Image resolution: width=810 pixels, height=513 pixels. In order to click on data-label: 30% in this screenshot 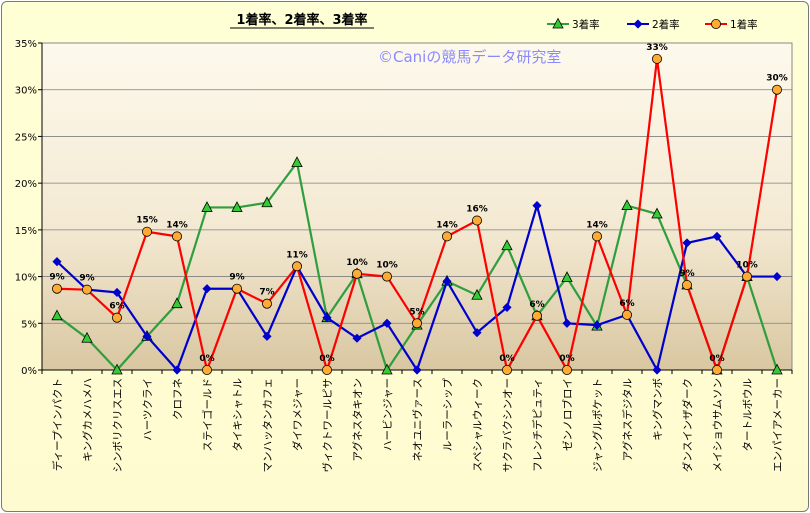, I will do `click(777, 79)`.